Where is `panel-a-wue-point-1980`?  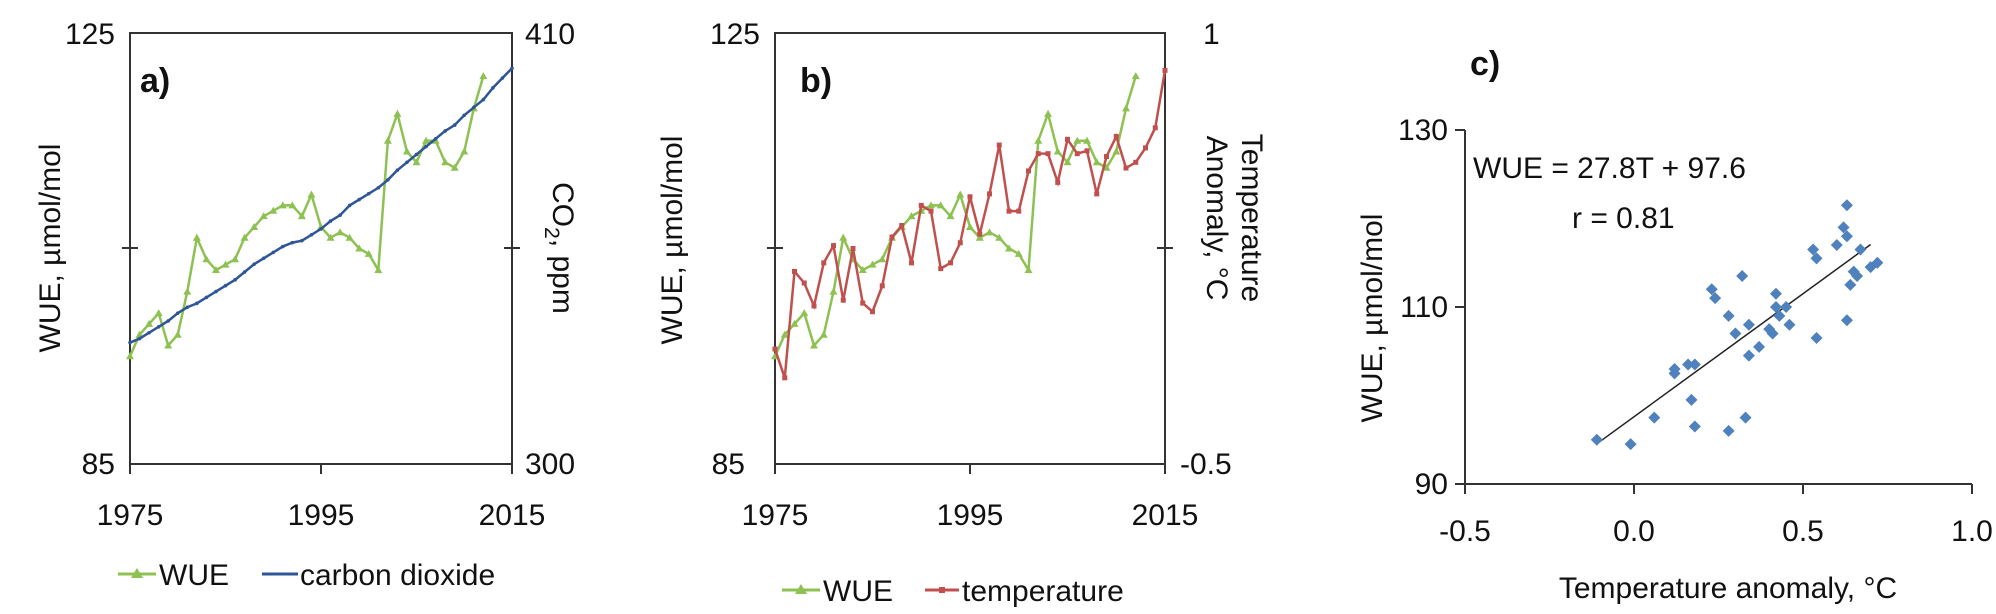 panel-a-wue-point-1980 is located at coordinates (177, 334).